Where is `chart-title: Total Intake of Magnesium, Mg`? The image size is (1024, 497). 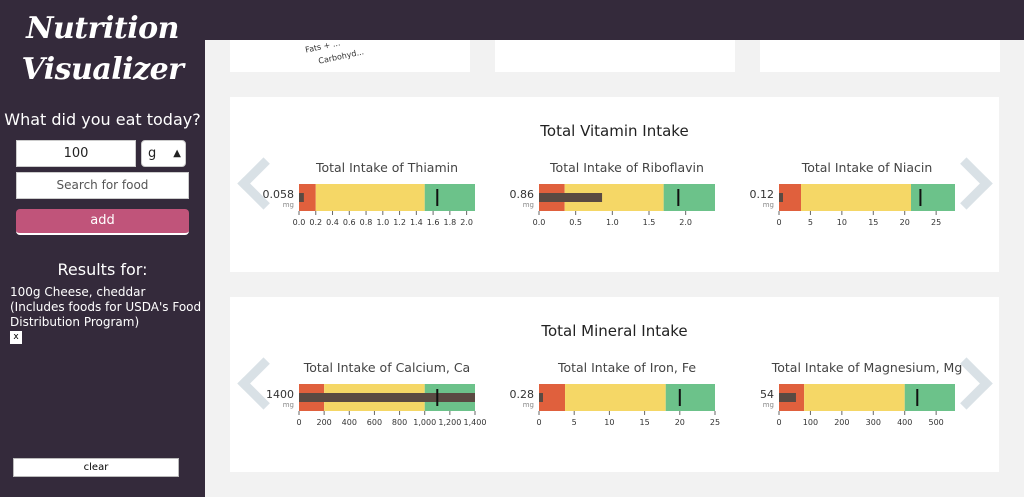
chart-title: Total Intake of Magnesium, Mg is located at coordinates (867, 367).